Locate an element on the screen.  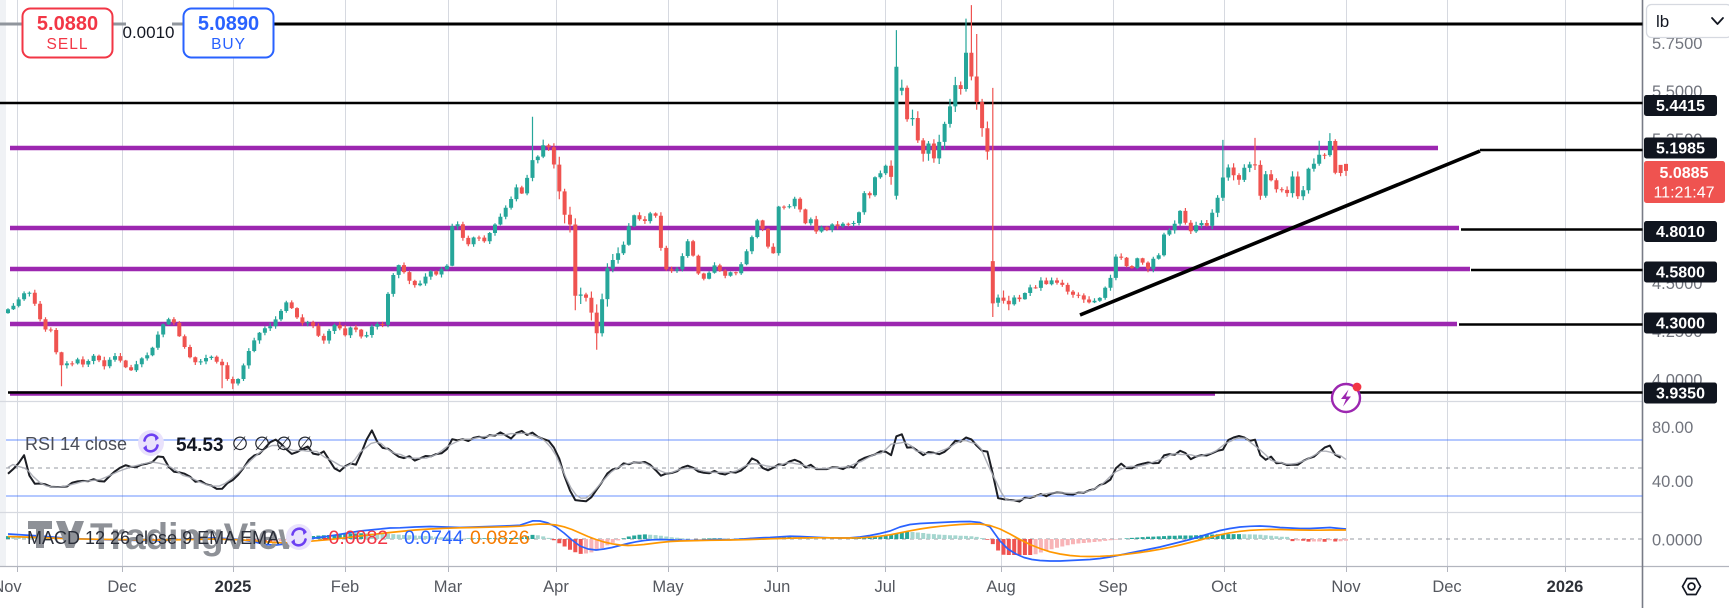
svg-text: 5.4415 is located at coordinates (1680, 106).